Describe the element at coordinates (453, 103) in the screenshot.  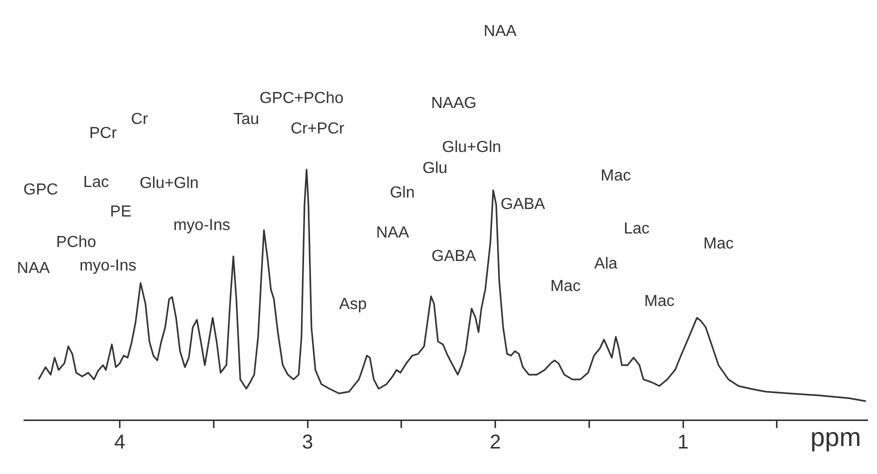
I see `text: NAAG` at that location.